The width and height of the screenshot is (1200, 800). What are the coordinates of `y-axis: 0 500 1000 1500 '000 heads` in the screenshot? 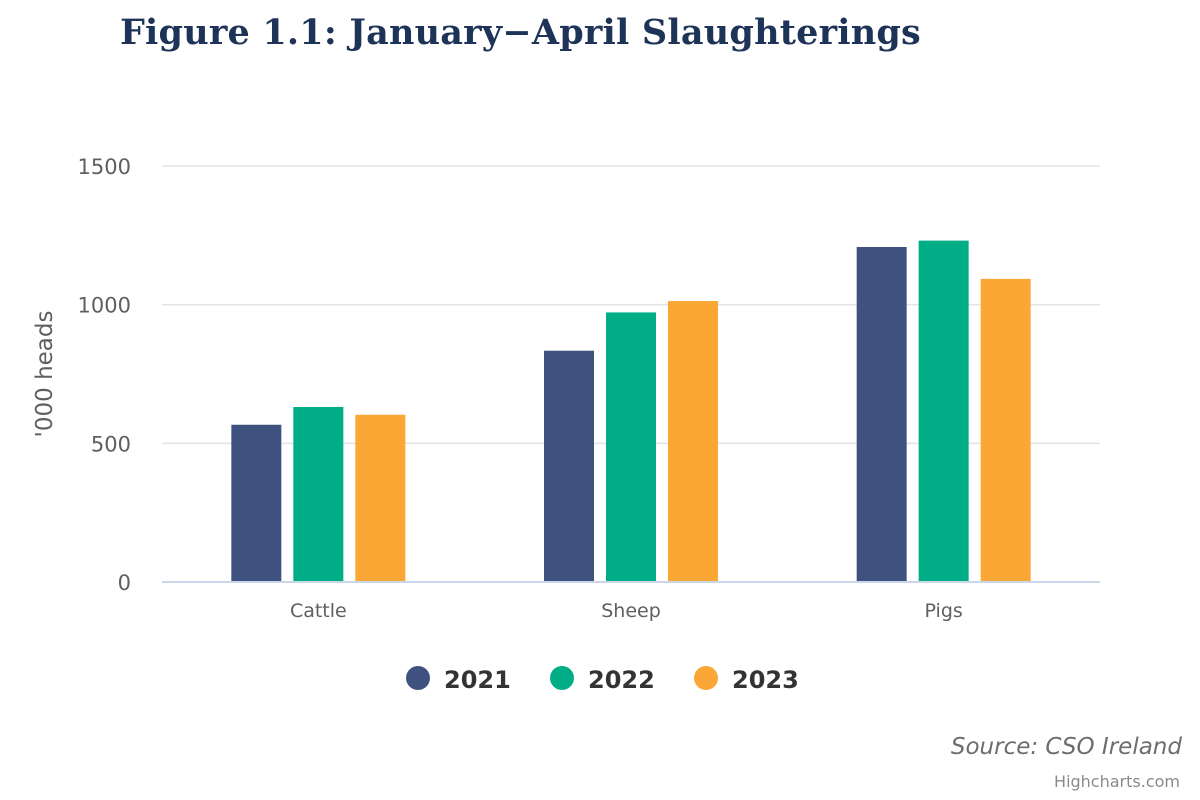 It's located at (81, 375).